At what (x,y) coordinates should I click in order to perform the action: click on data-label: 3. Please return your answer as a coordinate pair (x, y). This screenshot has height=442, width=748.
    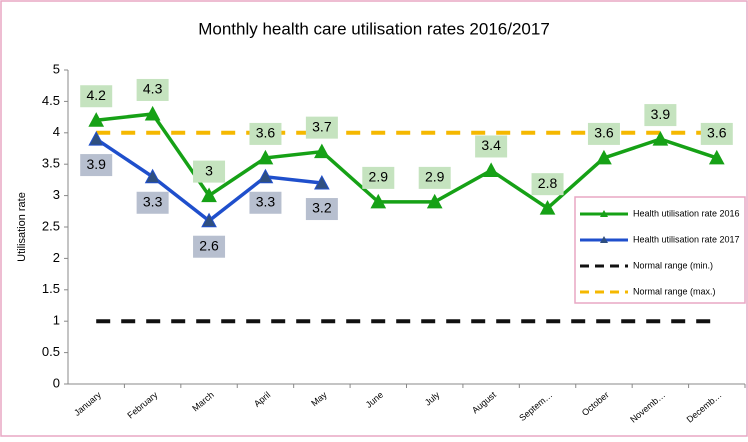
    Looking at the image, I should click on (209, 170).